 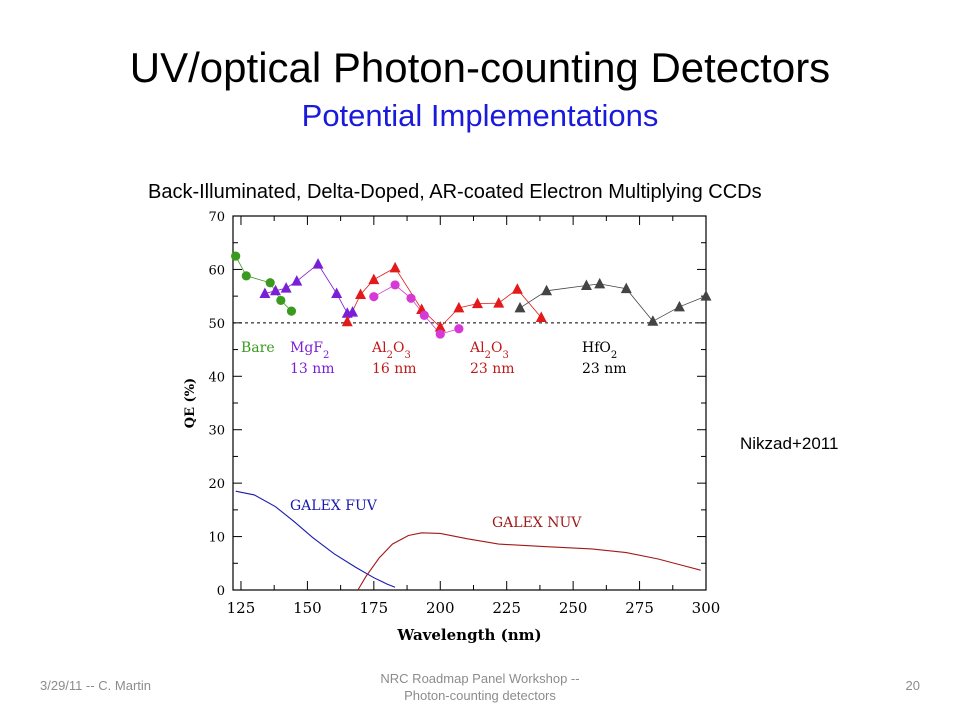 What do you see at coordinates (480, 67) in the screenshot?
I see `slide-title: UV/optical Photon-counting Detectors` at bounding box center [480, 67].